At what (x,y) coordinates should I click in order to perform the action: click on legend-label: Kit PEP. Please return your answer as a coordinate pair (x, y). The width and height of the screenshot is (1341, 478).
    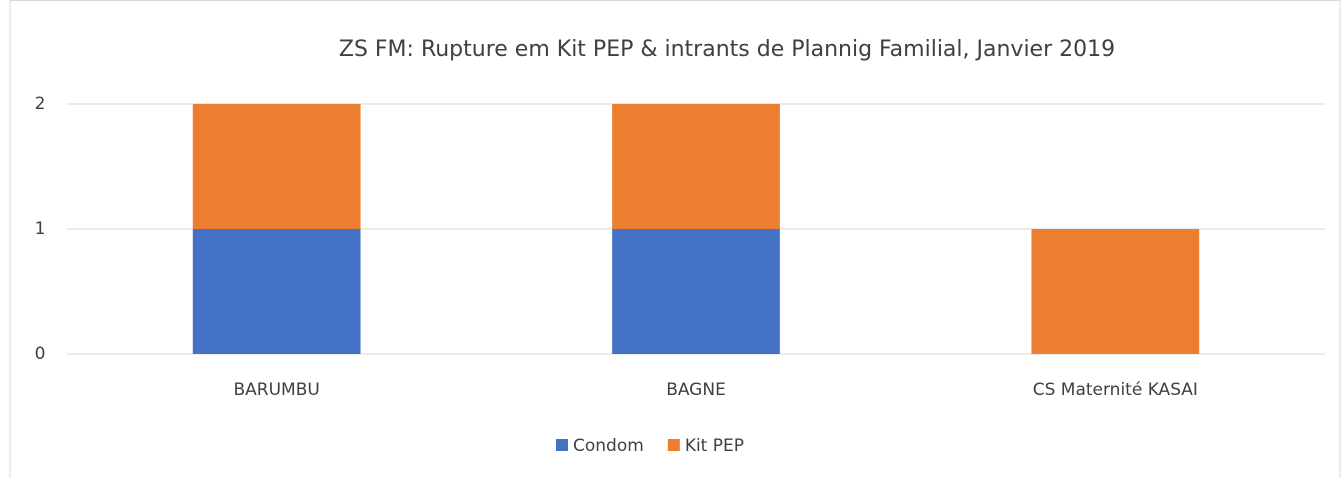
    Looking at the image, I should click on (714, 446).